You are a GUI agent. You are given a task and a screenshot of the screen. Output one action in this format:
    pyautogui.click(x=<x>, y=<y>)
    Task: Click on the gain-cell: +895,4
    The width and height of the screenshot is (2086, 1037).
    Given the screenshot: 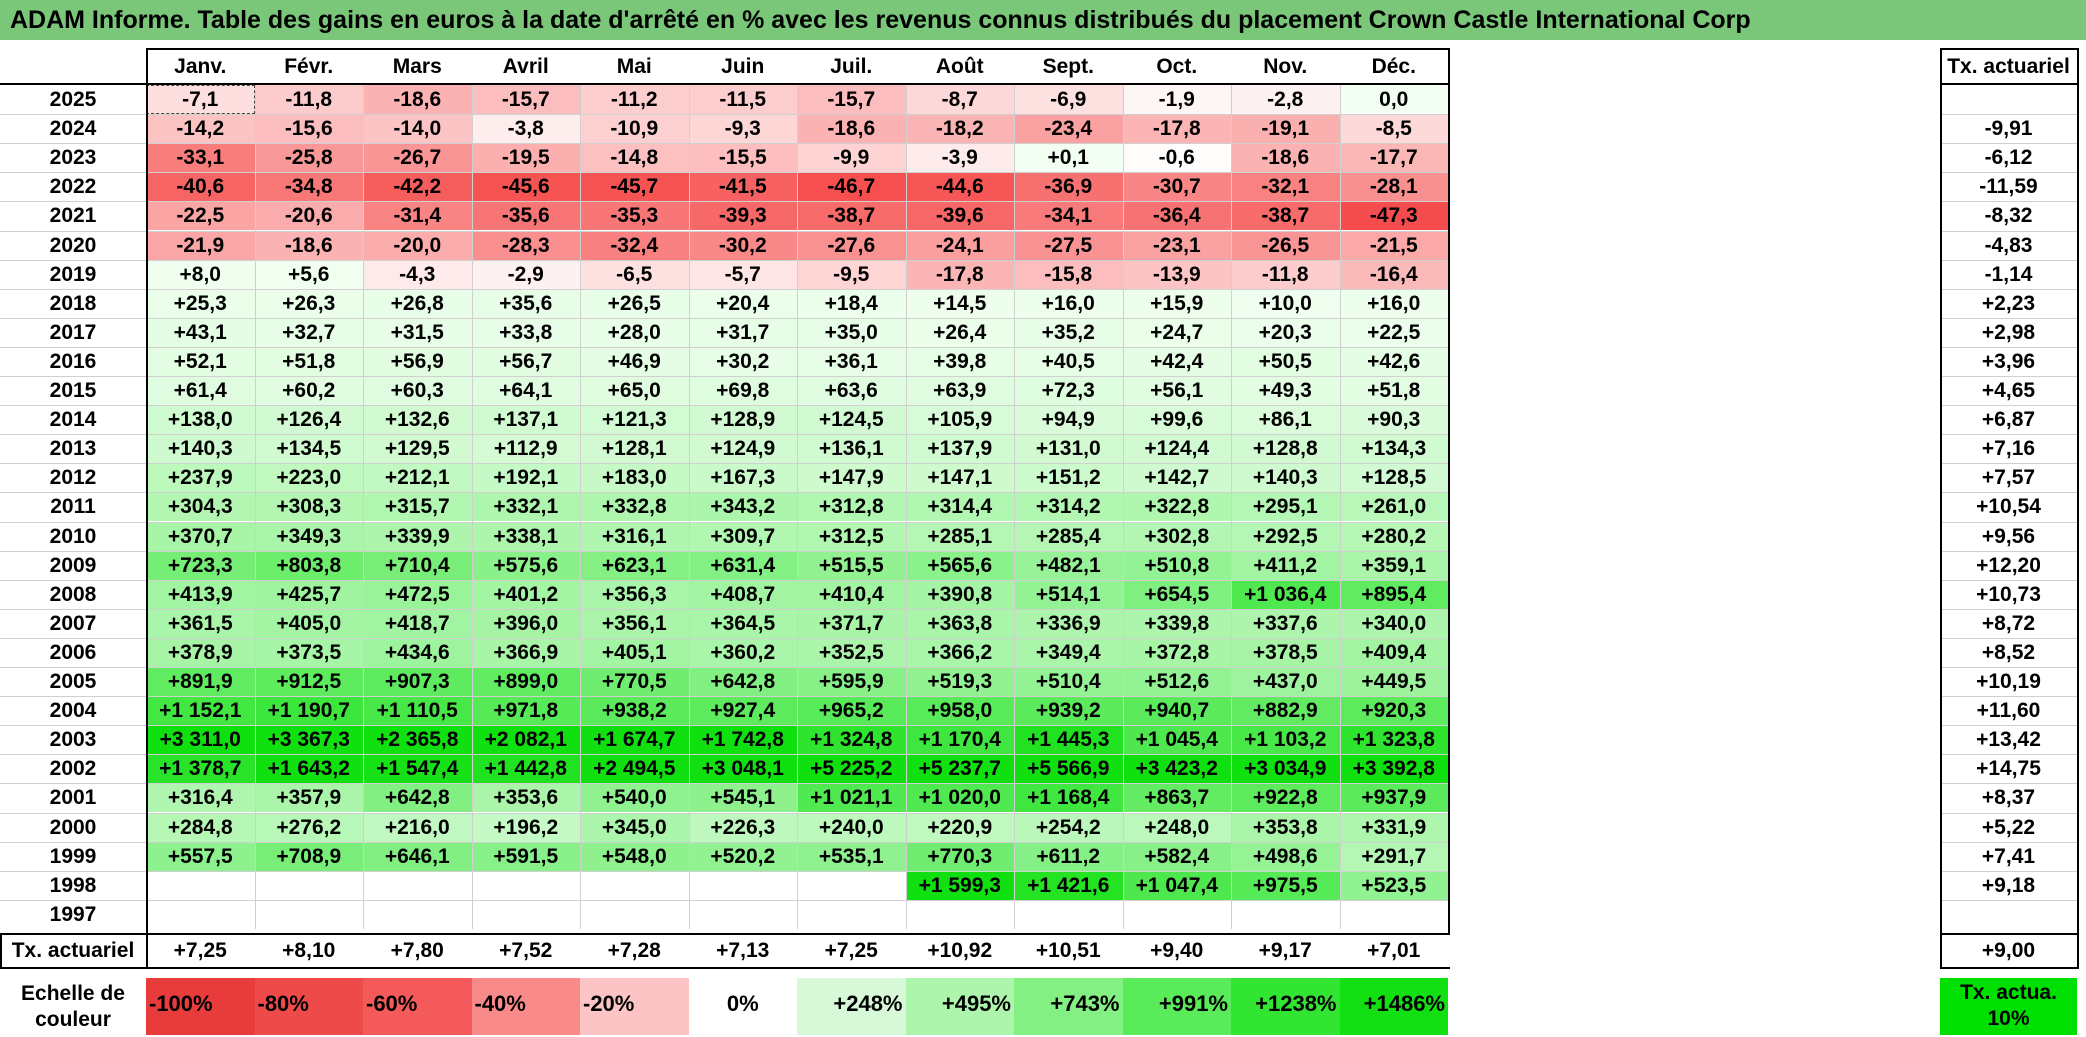 What is the action you would take?
    pyautogui.click(x=1393, y=594)
    